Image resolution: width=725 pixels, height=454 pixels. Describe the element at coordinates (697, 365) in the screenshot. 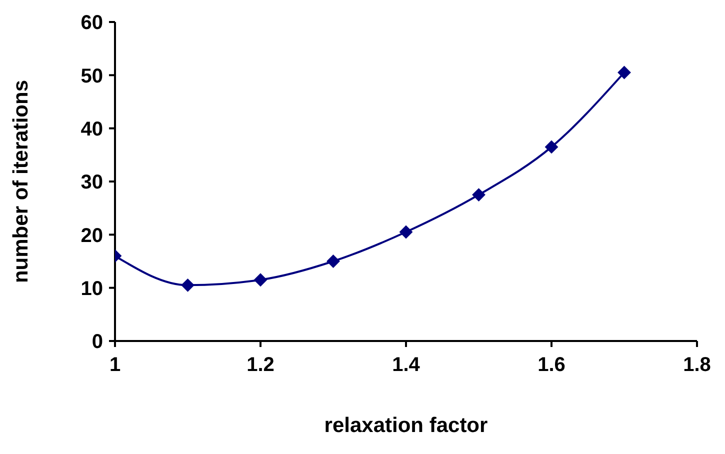

I see `x-tick-label: 1.8` at that location.